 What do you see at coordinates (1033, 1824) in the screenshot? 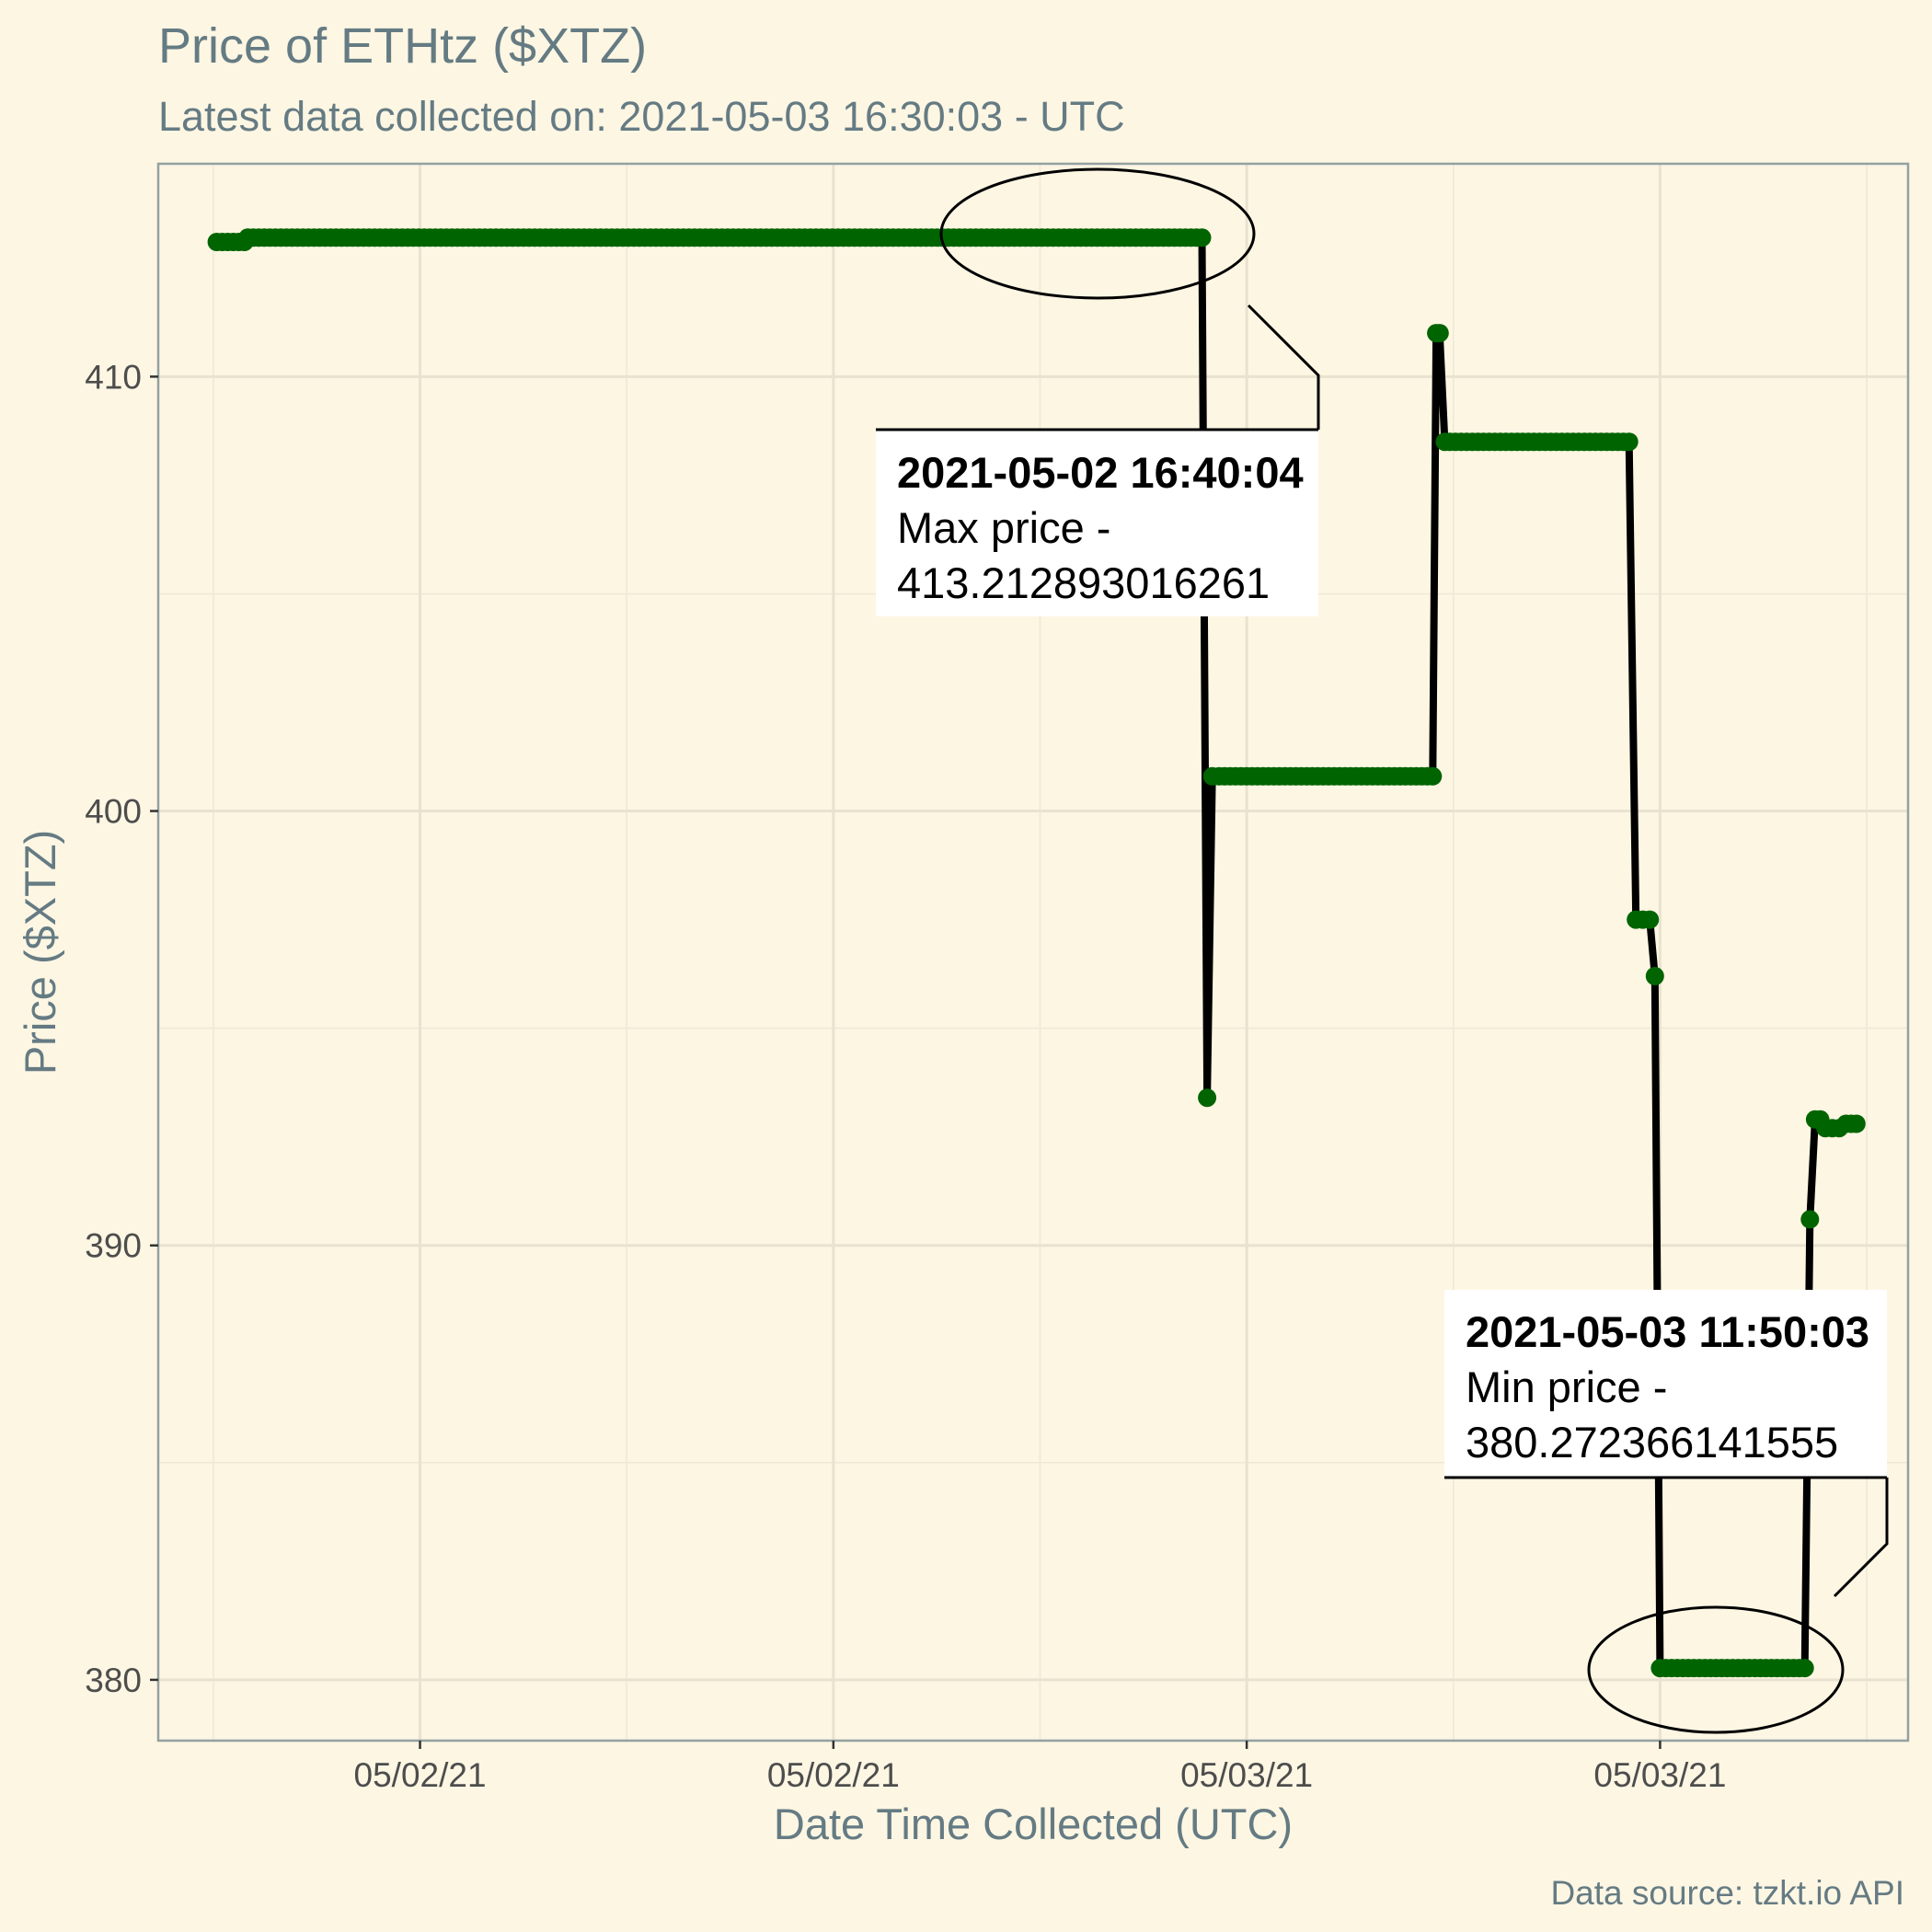
I see `x-axis-label: Date Time Collected (UTC)` at bounding box center [1033, 1824].